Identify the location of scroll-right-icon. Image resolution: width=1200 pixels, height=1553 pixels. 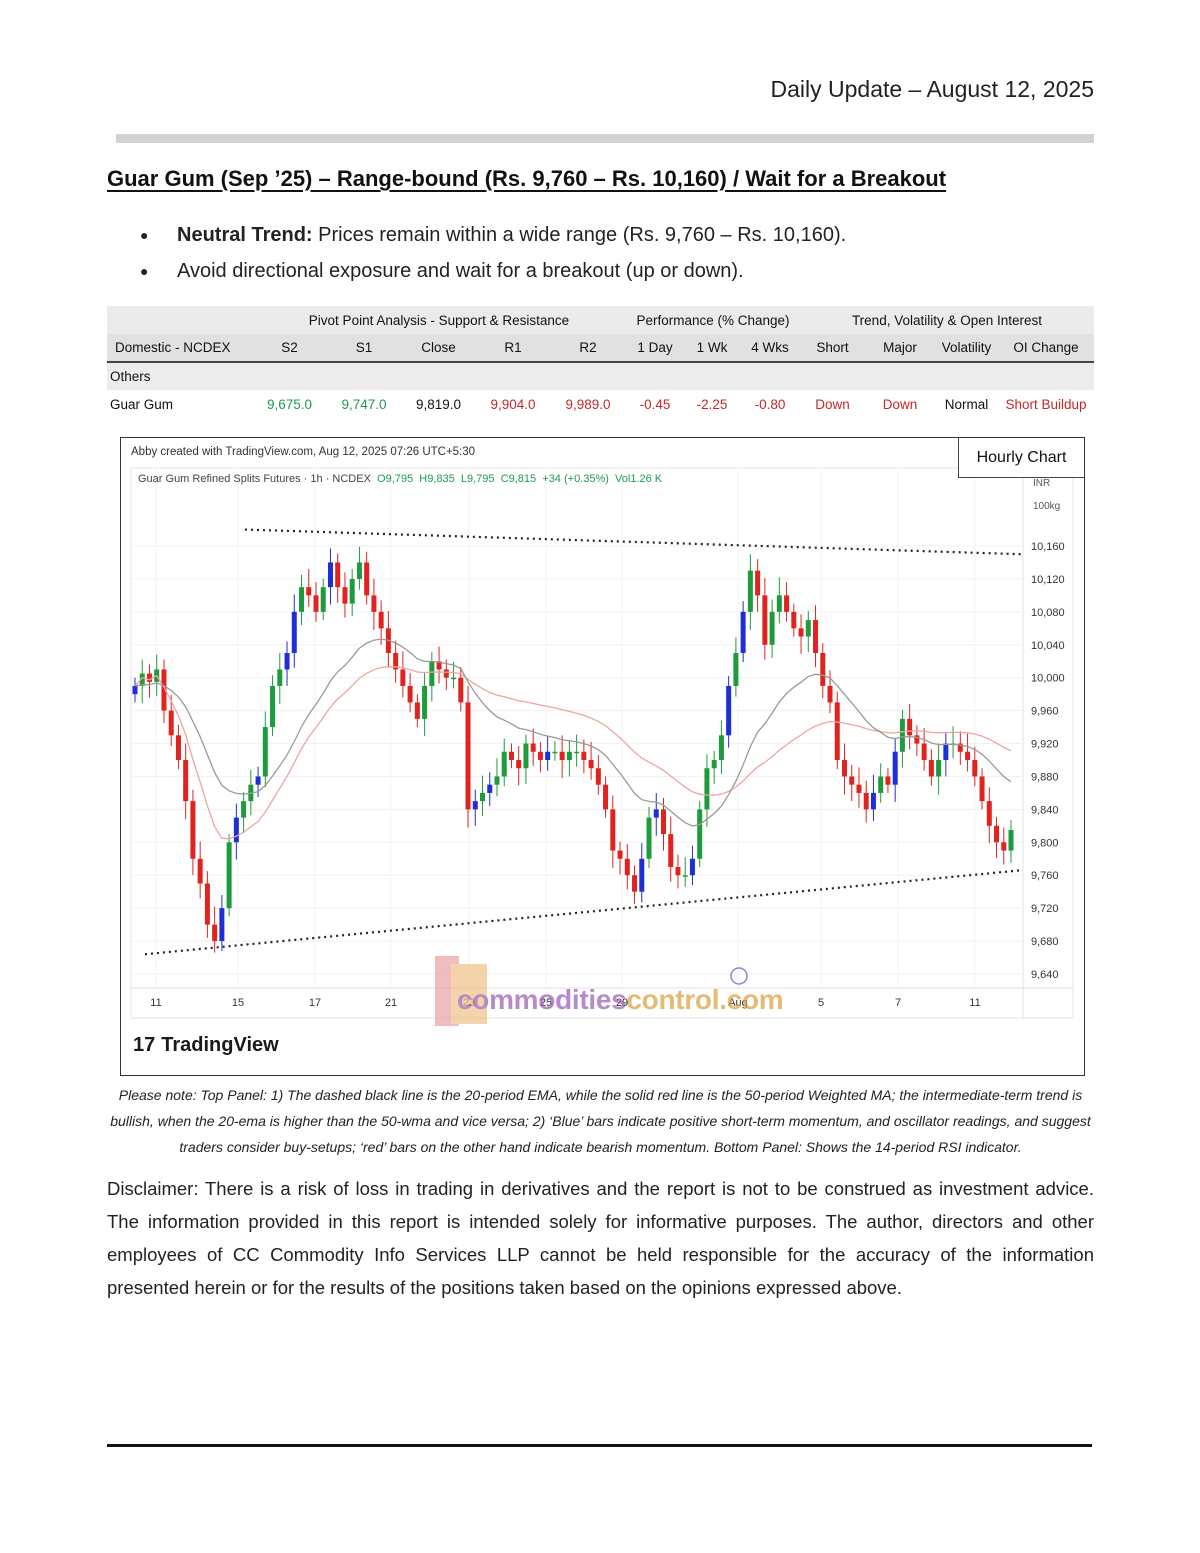
(739, 976).